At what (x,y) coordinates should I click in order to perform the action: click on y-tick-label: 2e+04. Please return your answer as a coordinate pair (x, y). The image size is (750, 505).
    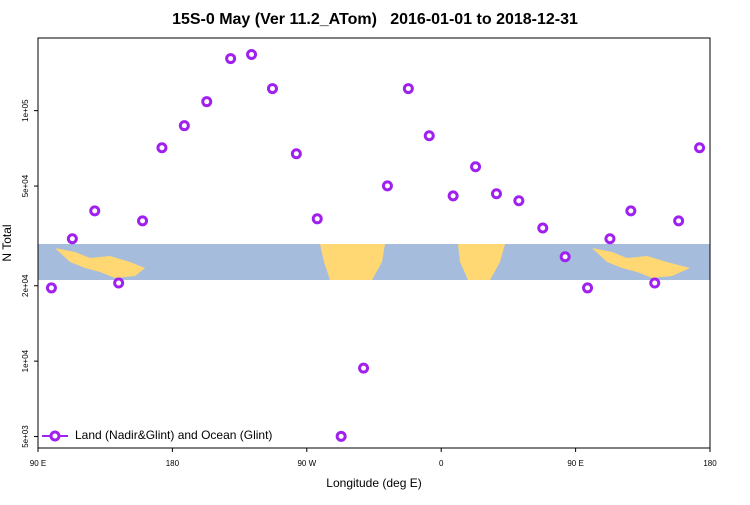
    Looking at the image, I should click on (25, 285).